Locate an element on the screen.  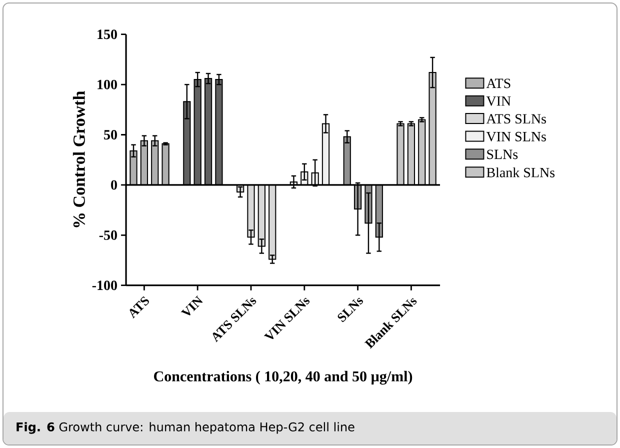
legend-label: SLNs is located at coordinates (502, 155).